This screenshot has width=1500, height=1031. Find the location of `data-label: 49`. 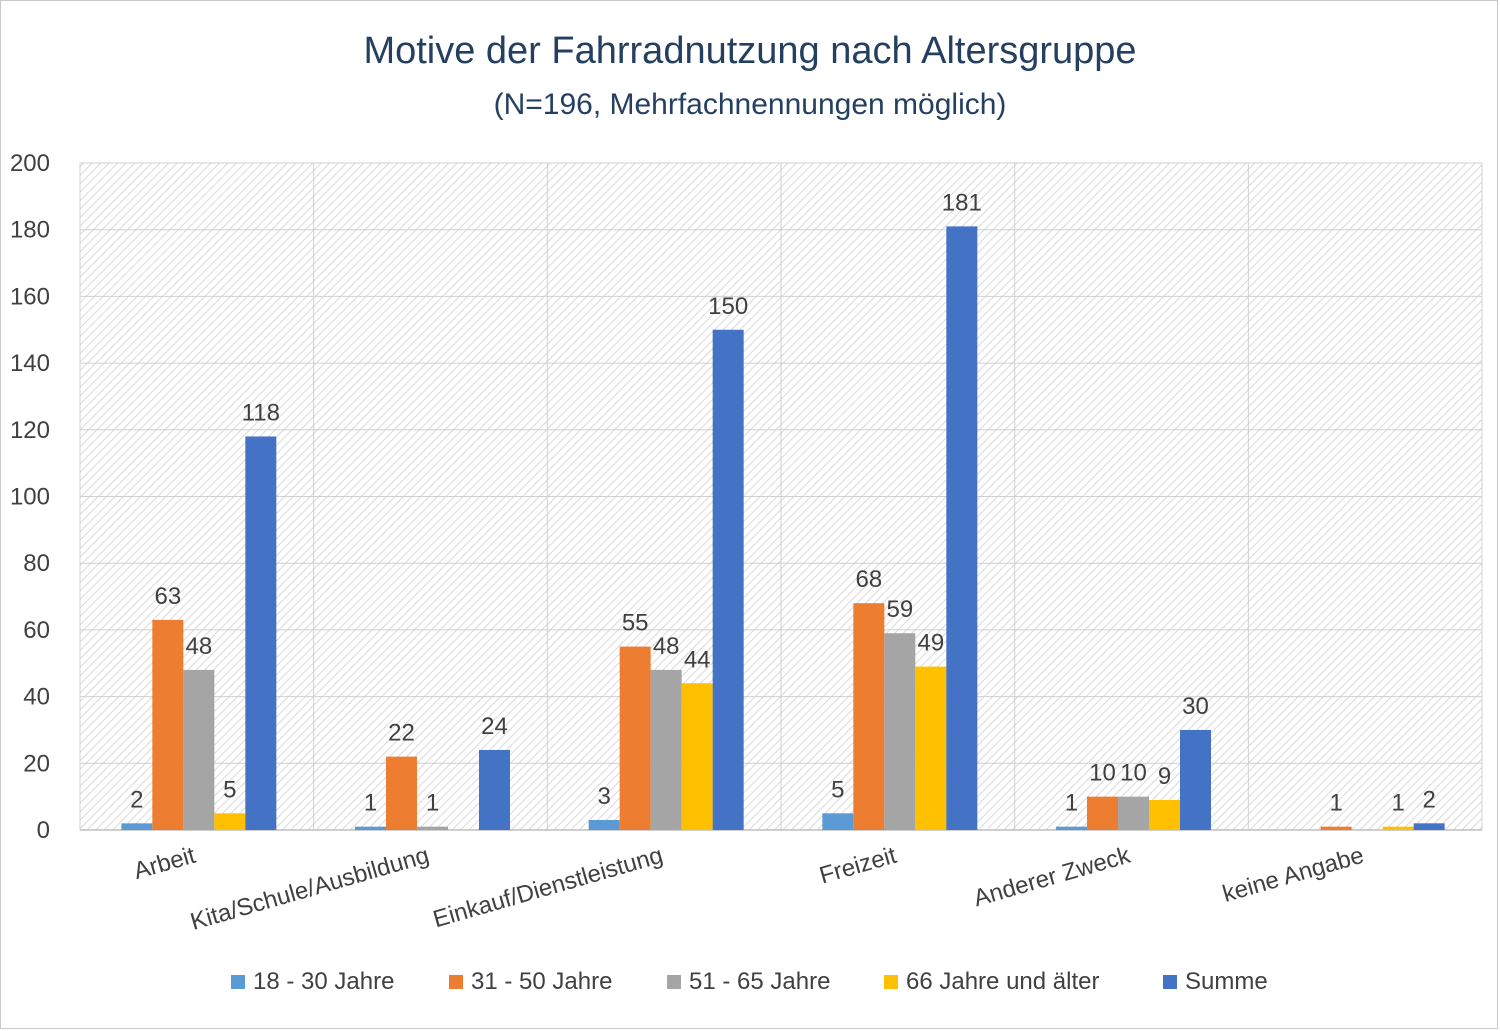

data-label: 49 is located at coordinates (930, 643).